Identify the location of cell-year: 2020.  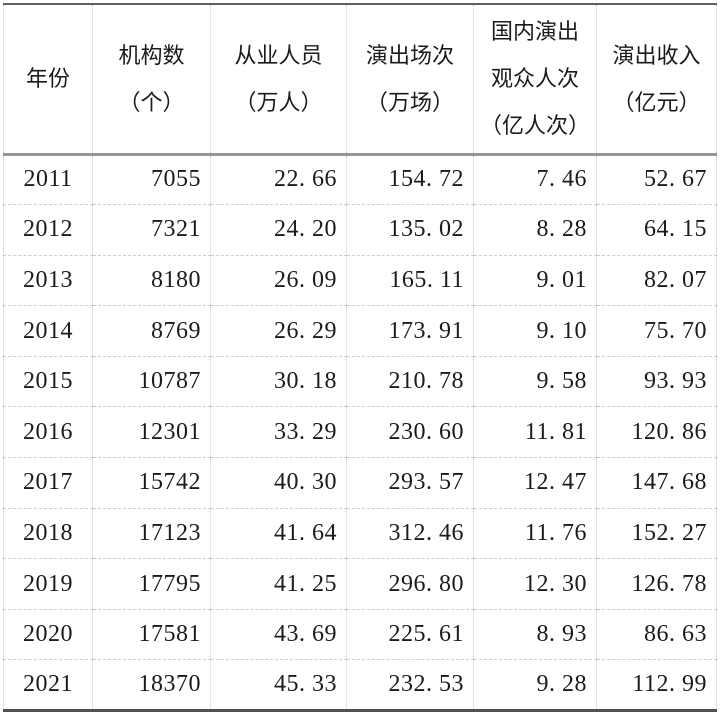
(48, 634).